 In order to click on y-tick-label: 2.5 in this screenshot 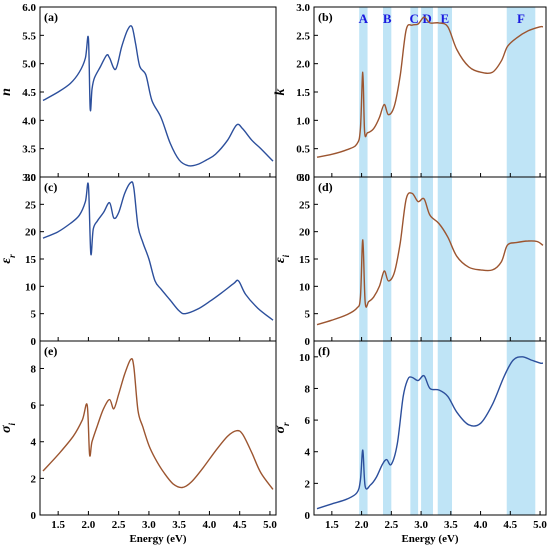, I will do `click(303, 36)`.